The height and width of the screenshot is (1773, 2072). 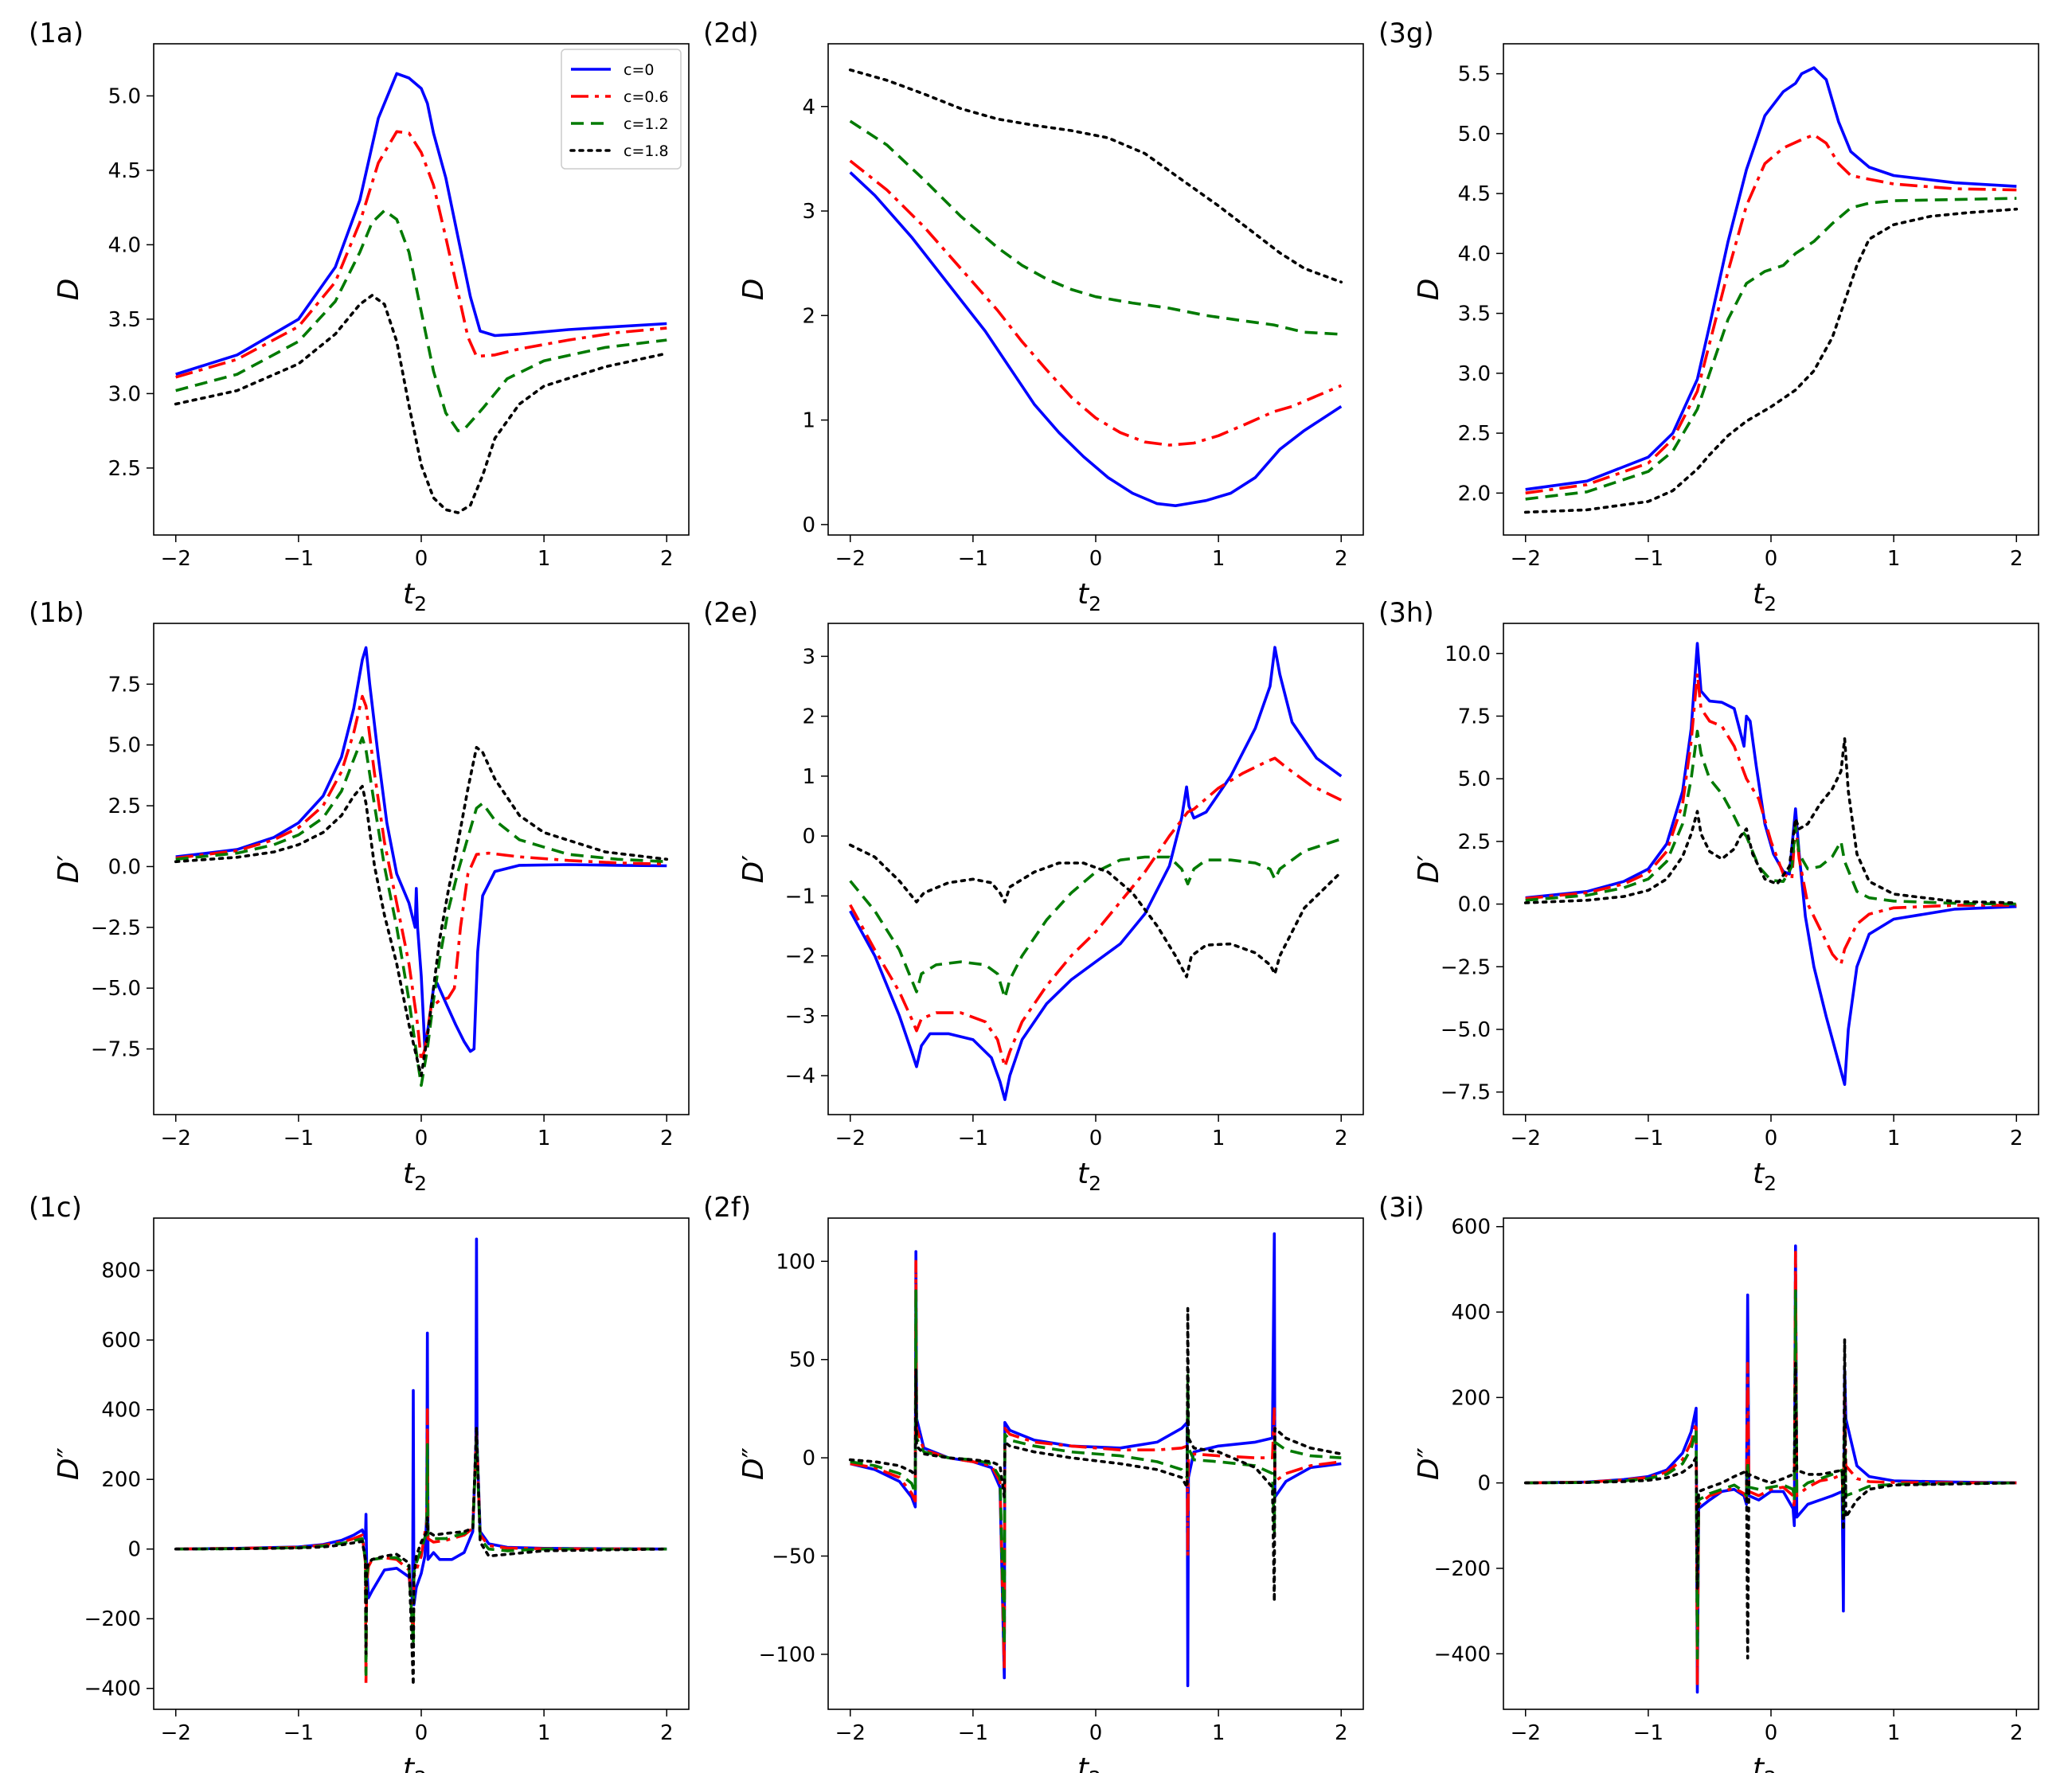 What do you see at coordinates (1466, 967) in the screenshot?
I see `y-tick-label: −2.5` at bounding box center [1466, 967].